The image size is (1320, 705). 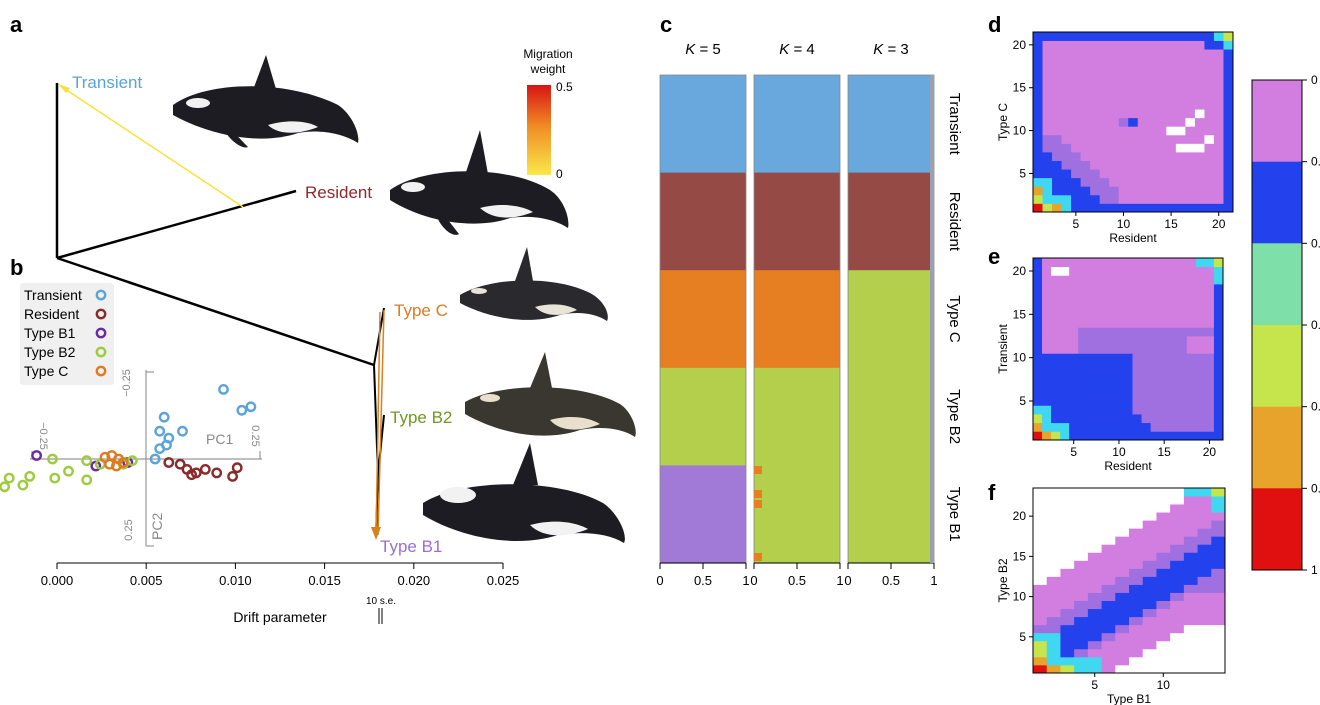 I want to click on heatmap-xtick-label: 5, so click(x=1094, y=685).